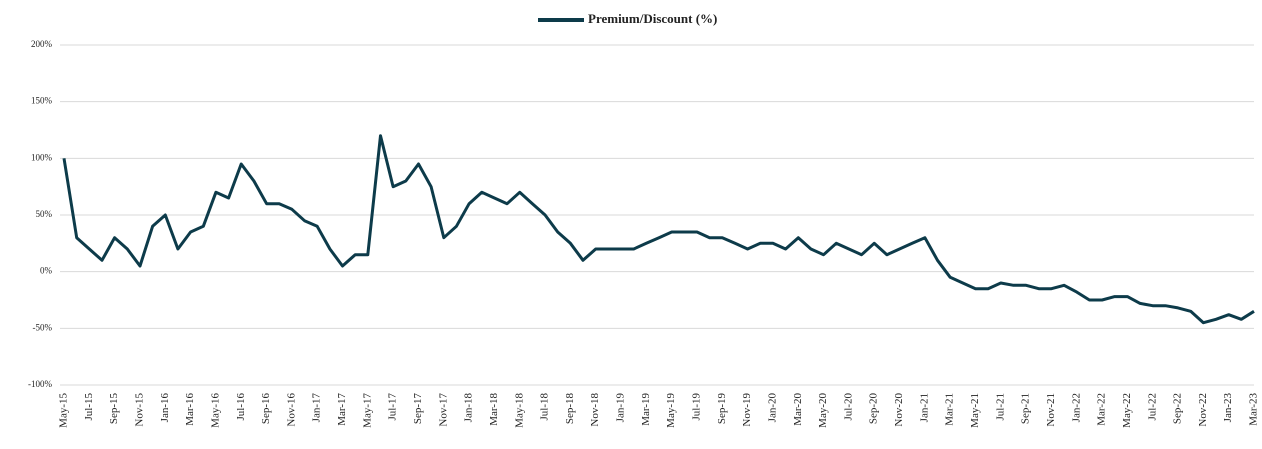 The height and width of the screenshot is (449, 1262). Describe the element at coordinates (42, 44) in the screenshot. I see `y-tick-label: 200%` at that location.